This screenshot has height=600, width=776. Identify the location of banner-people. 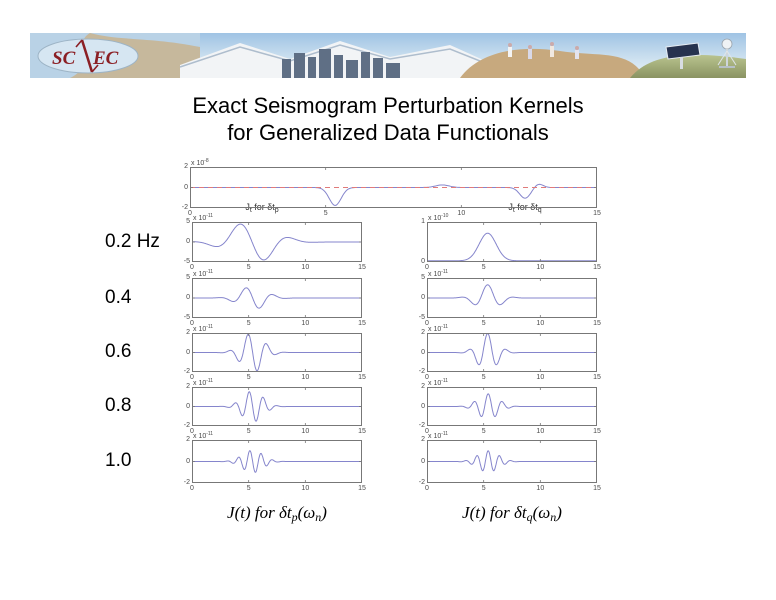
(543, 50).